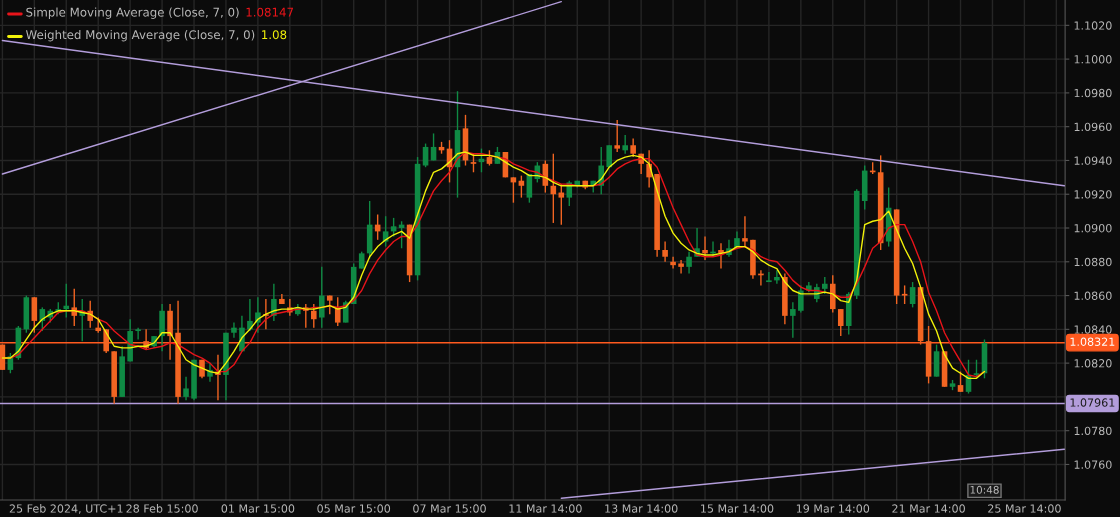 This screenshot has width=1120, height=517. Describe the element at coordinates (1093, 93) in the screenshot. I see `y-tick-label: 1.0980` at that location.